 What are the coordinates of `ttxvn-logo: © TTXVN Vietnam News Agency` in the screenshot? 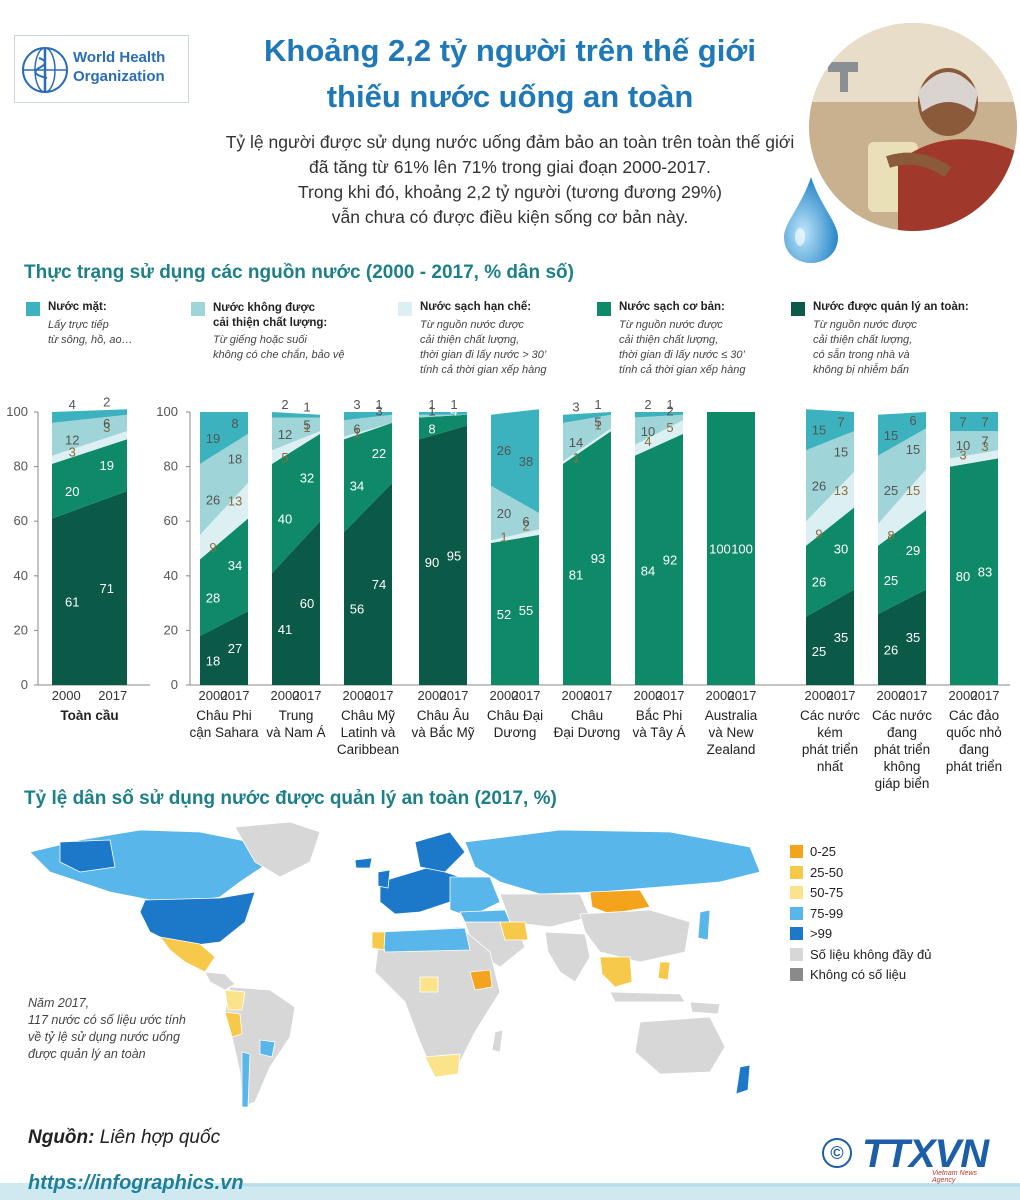 It's located at (912, 1158).